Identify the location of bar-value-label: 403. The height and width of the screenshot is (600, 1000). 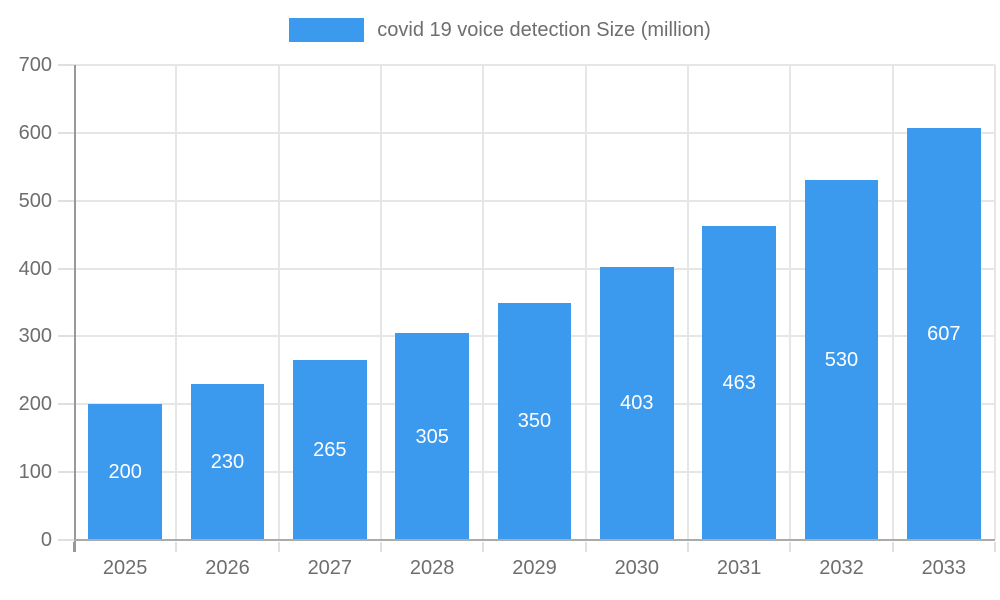
(637, 403).